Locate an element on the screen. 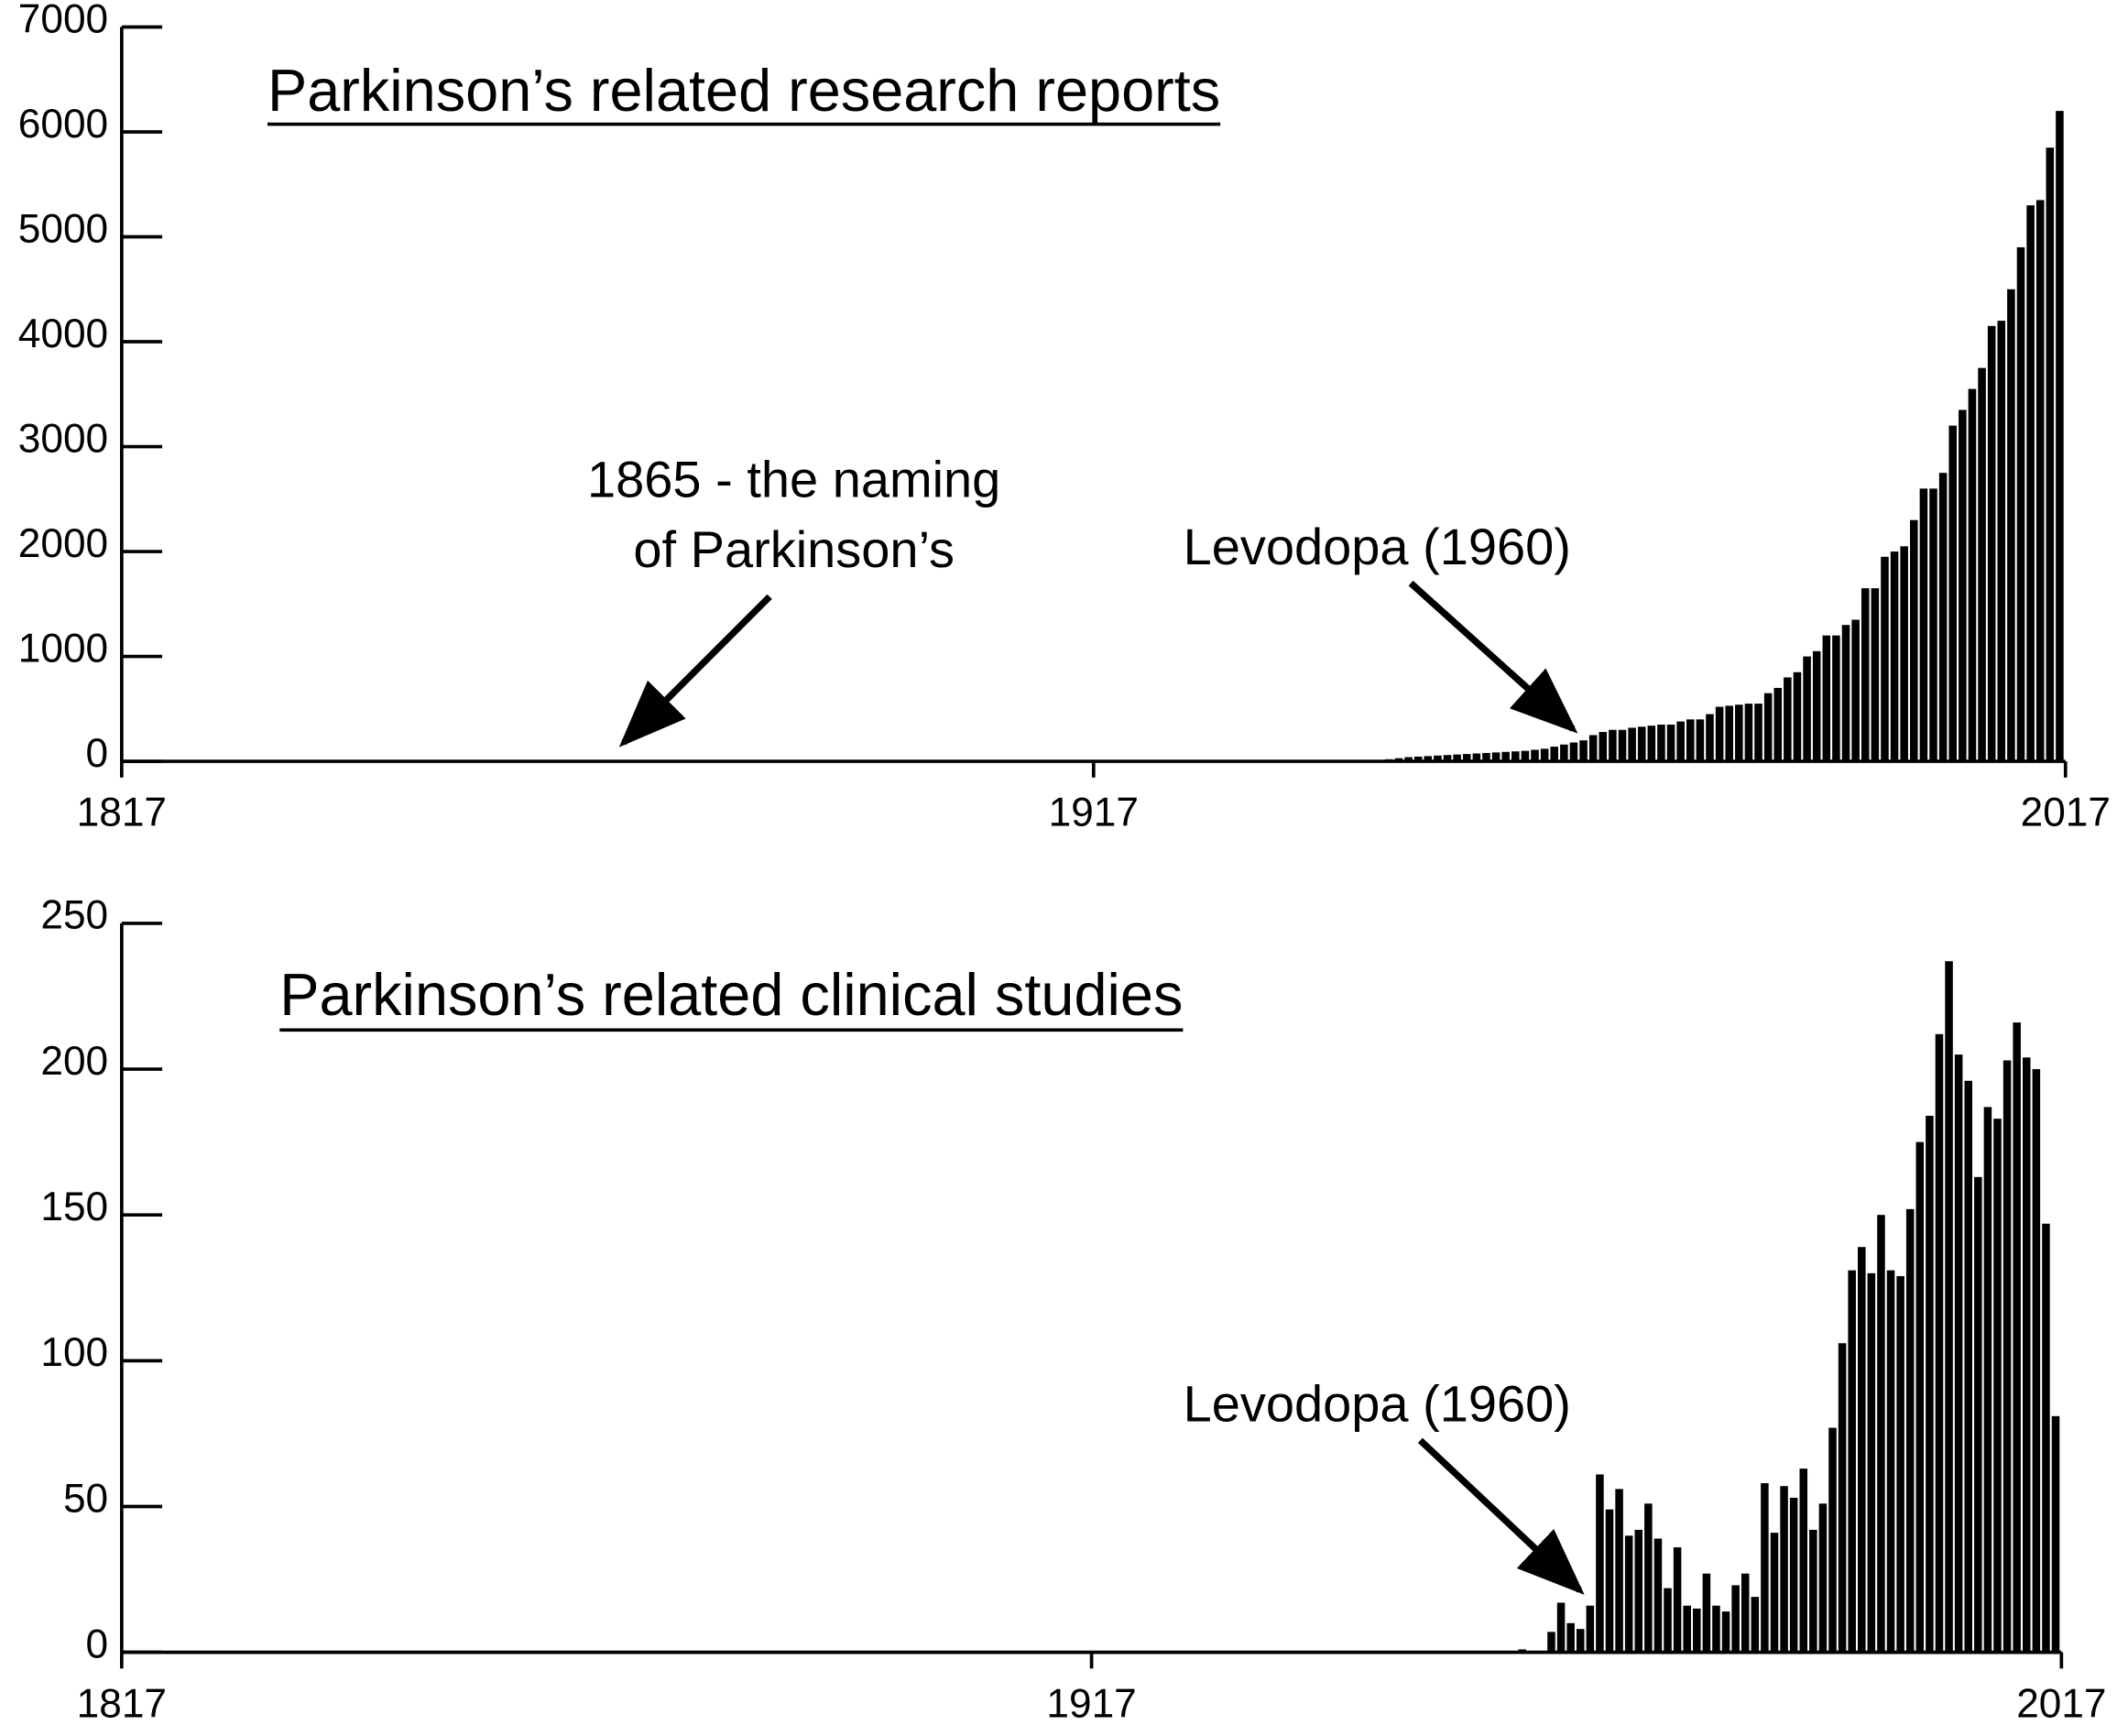 Image resolution: width=2117 pixels, height=1736 pixels. y-tick-label: 2000 is located at coordinates (63, 544).